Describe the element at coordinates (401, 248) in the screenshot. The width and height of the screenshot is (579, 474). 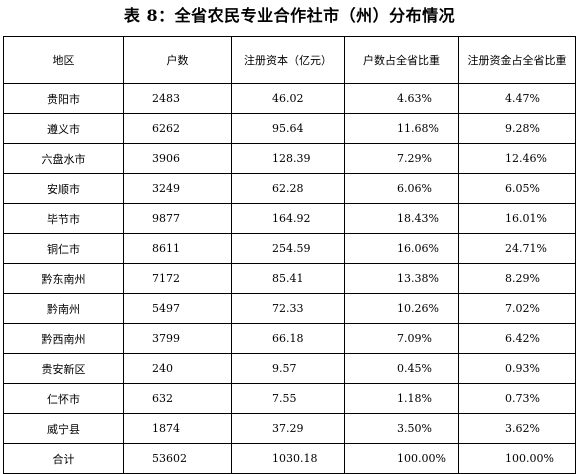
I see `cell-household-share: 16.06%` at that location.